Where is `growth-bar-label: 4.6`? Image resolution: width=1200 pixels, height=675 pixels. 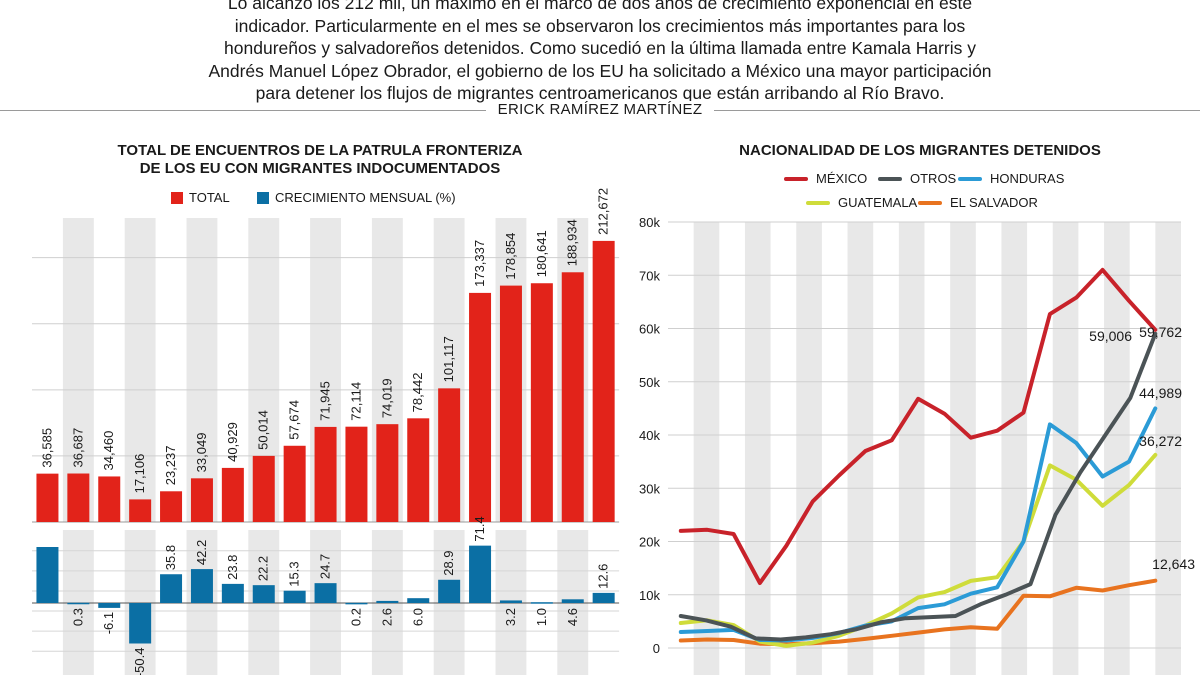
growth-bar-label: 4.6 is located at coordinates (572, 617).